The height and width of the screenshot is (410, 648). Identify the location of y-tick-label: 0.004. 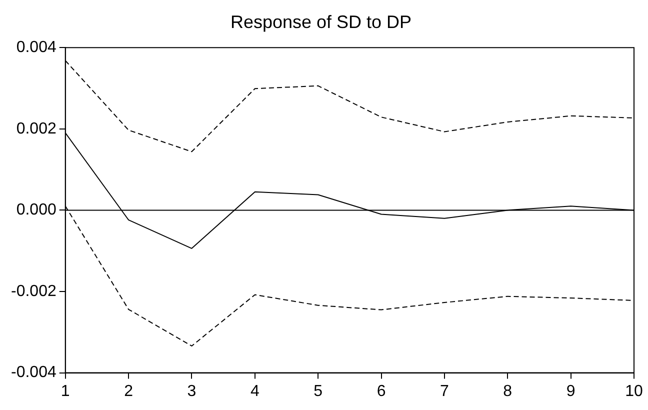
(36, 47).